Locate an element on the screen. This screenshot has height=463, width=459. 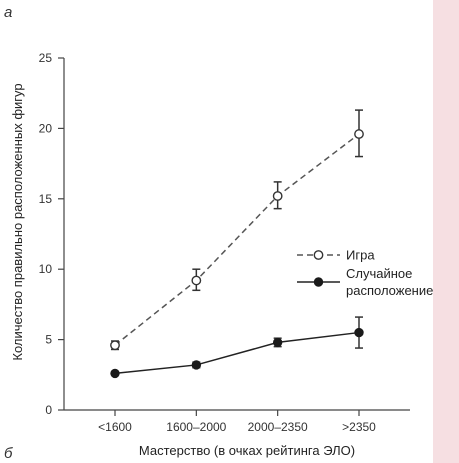
x-tick-label: >2350 is located at coordinates (359, 427).